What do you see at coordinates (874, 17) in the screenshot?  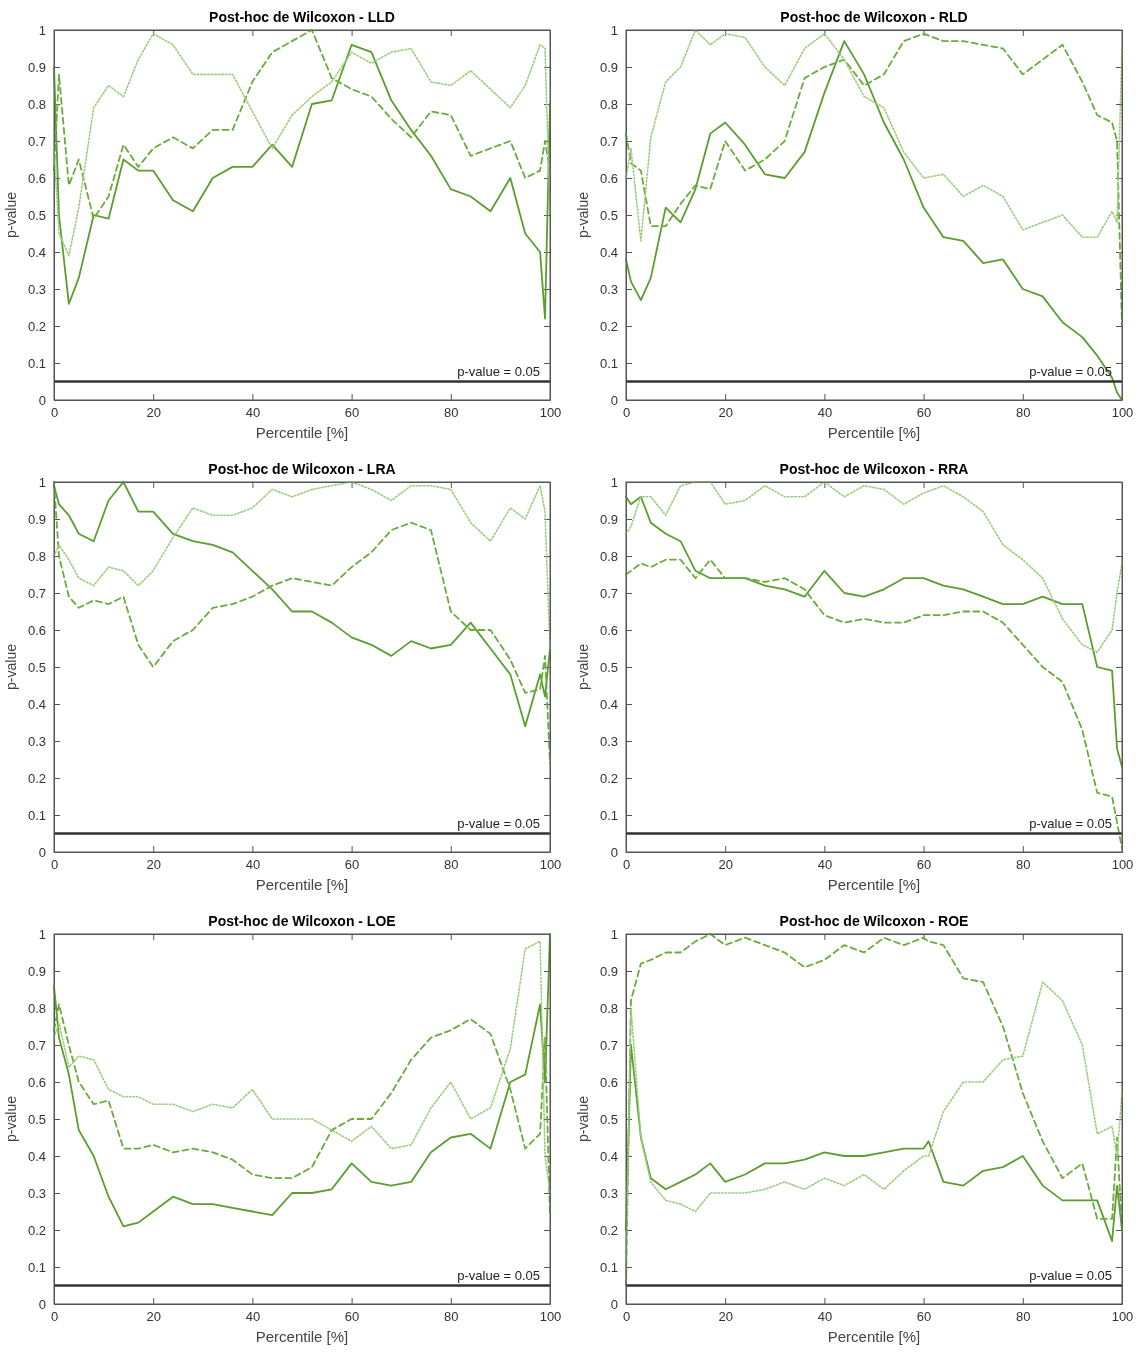 I see `chart-title: Post-hoc de Wilcoxon - RLD` at bounding box center [874, 17].